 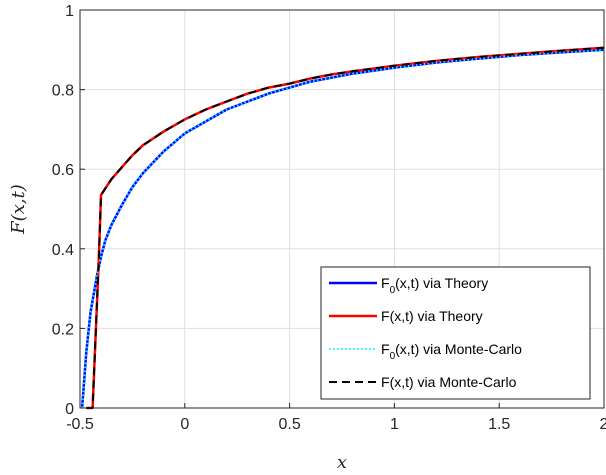 I want to click on x-tick-label: -0.5, so click(x=80, y=424).